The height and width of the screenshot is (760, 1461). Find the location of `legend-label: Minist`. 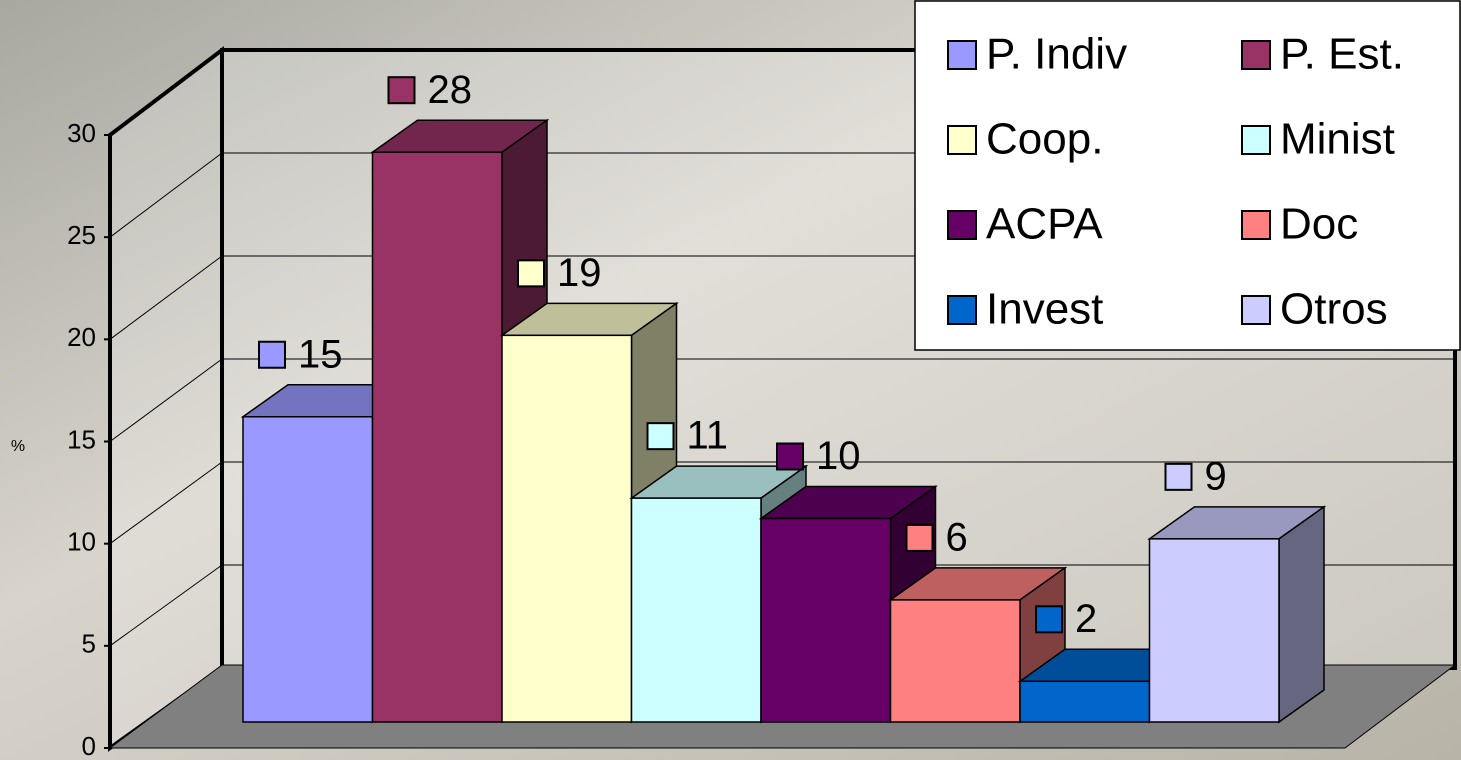

legend-label: Minist is located at coordinates (1337, 139).